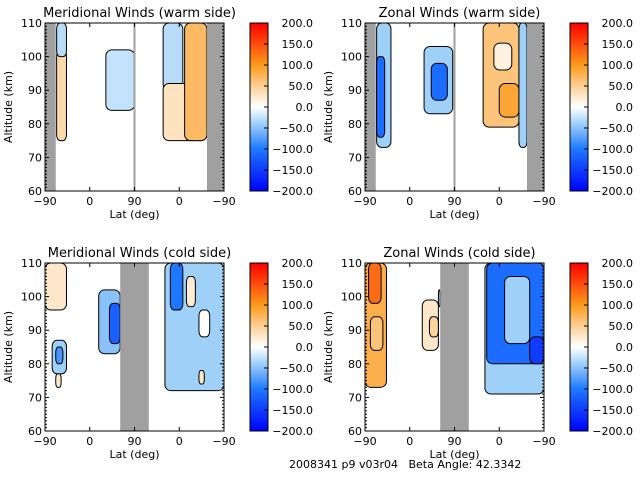  Describe the element at coordinates (454, 107) in the screenshot. I see `hemisphere-divider` at that location.